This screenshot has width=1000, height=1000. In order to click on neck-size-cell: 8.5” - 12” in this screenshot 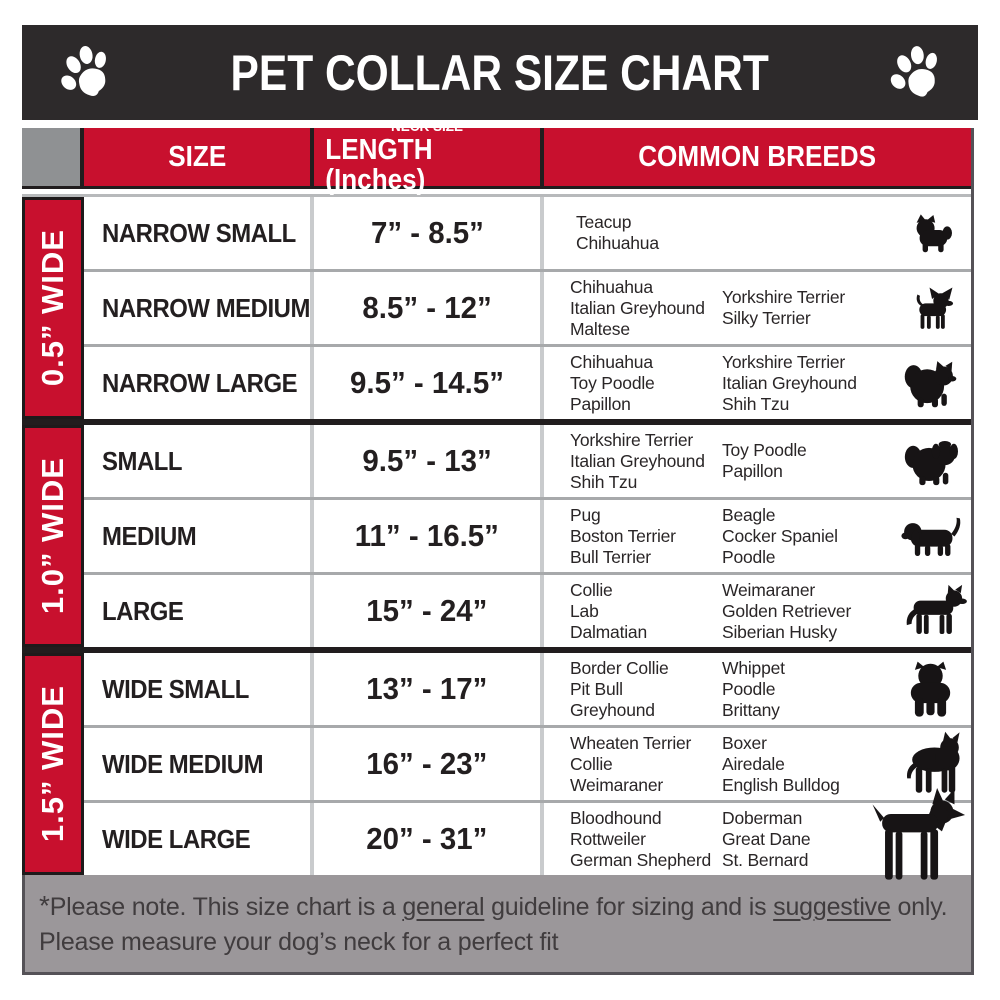, I will do `click(425, 308)`.